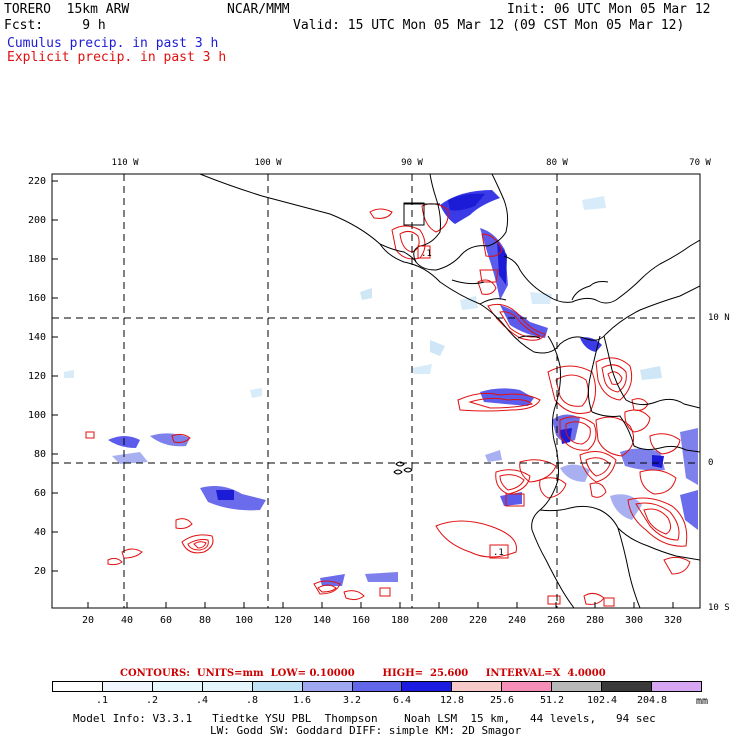 The image size is (740, 740). What do you see at coordinates (719, 318) in the screenshot?
I see `lat-label-10n: 10 N` at bounding box center [719, 318].